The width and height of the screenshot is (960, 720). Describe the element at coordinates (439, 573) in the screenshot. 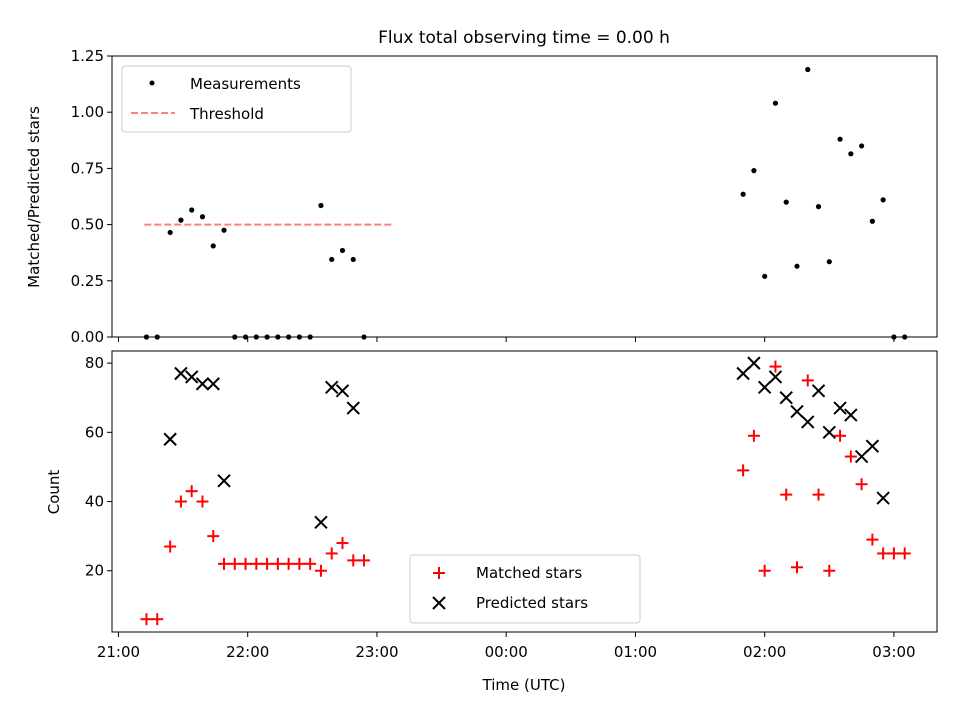

I see `legend-matched-marker` at that location.